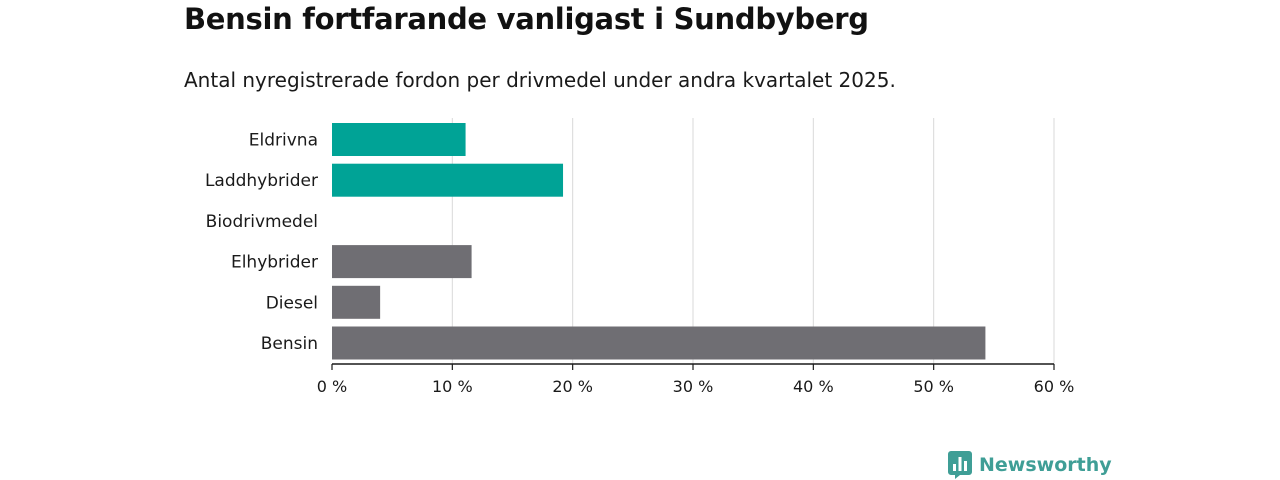 The height and width of the screenshot is (480, 1280). Describe the element at coordinates (572, 386) in the screenshot. I see `x-tick-label: 20 %` at that location.